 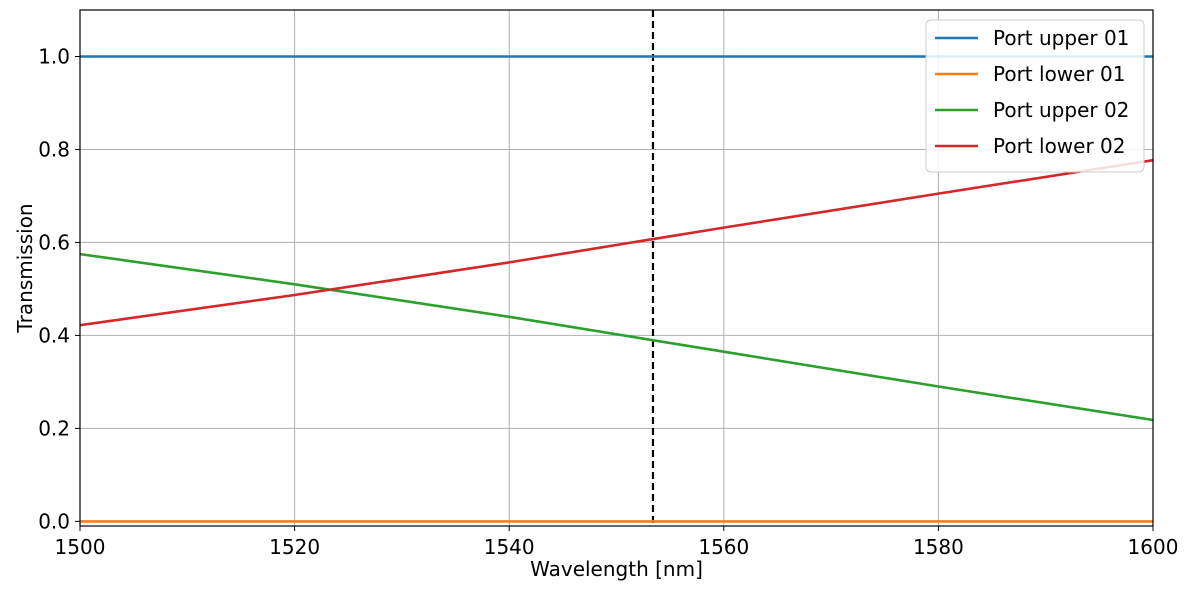 What do you see at coordinates (616, 569) in the screenshot?
I see `x-axis-label: Wavelength [nm]` at bounding box center [616, 569].